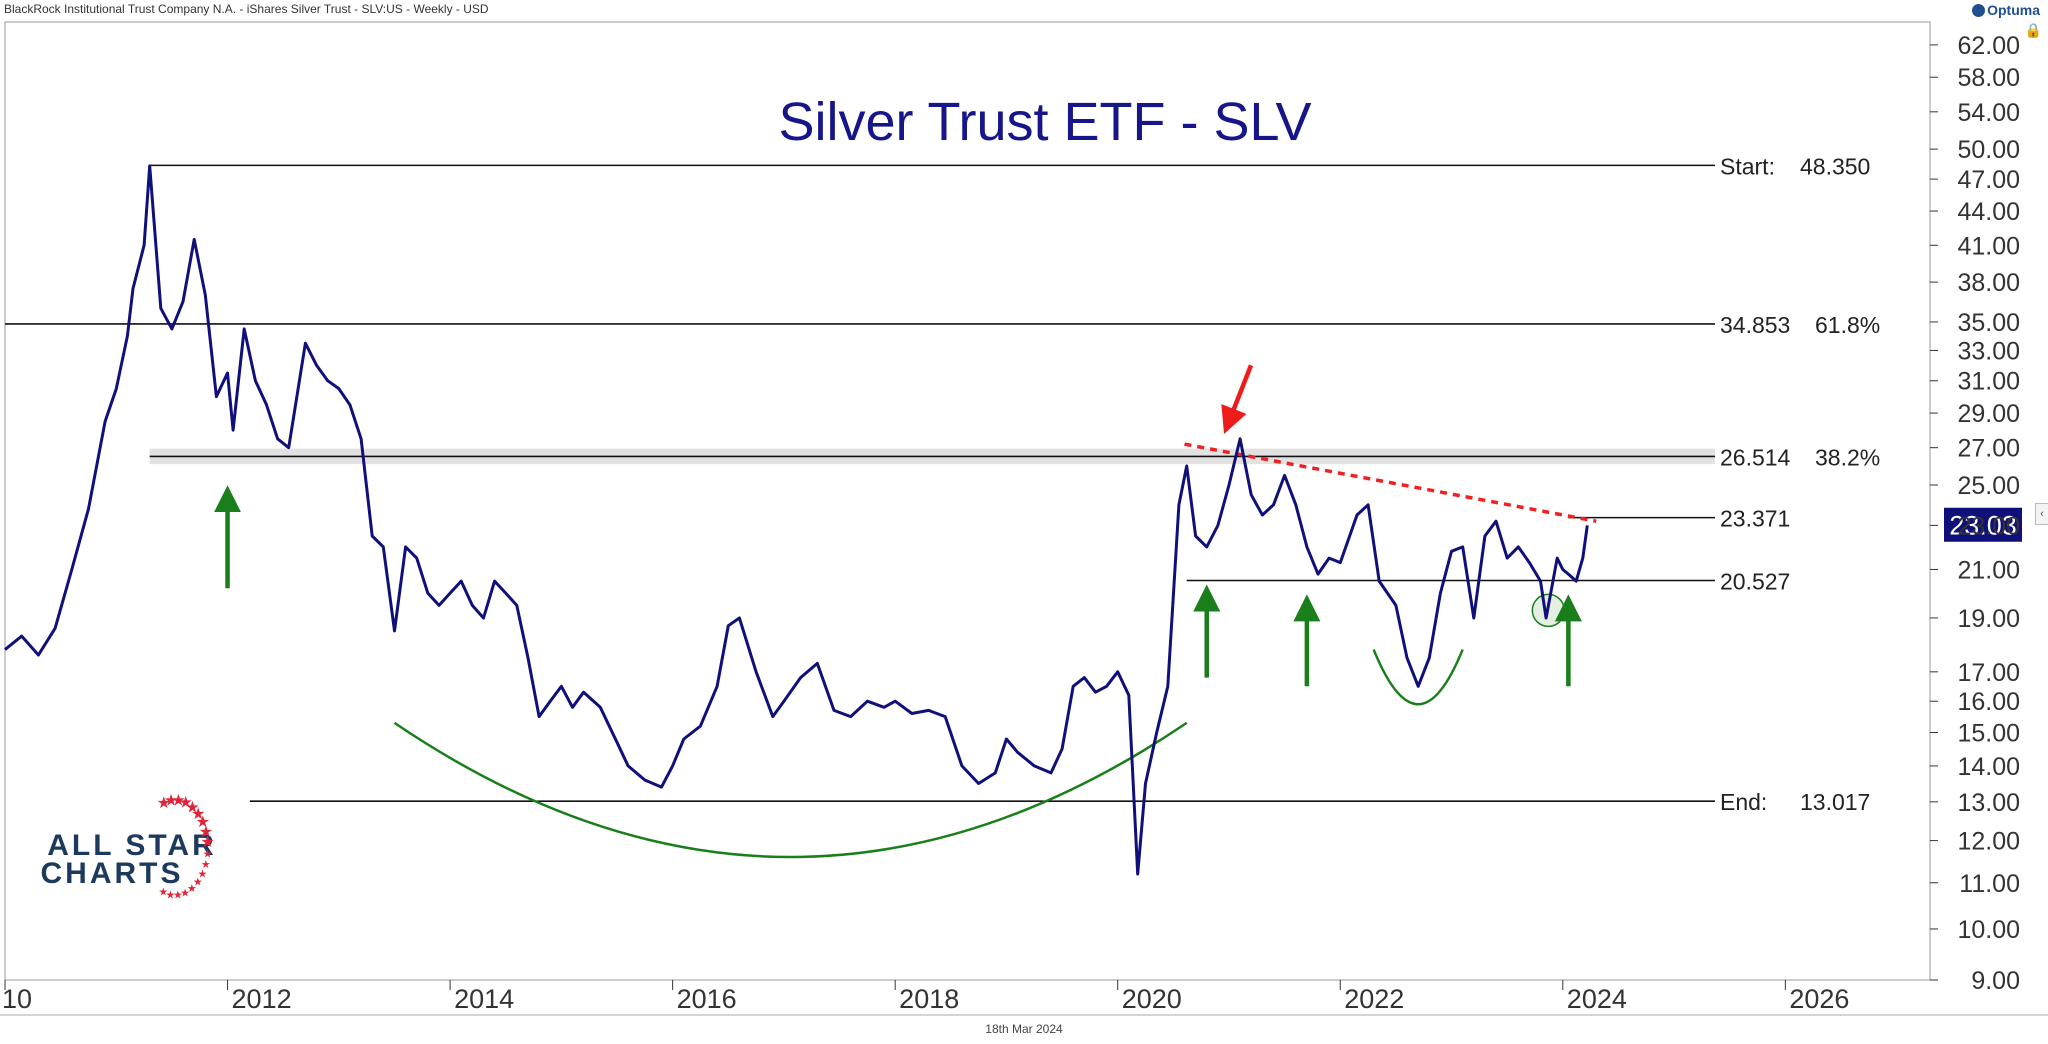  Describe the element at coordinates (1847, 325) in the screenshot. I see `level-percent: 61.8%` at that location.